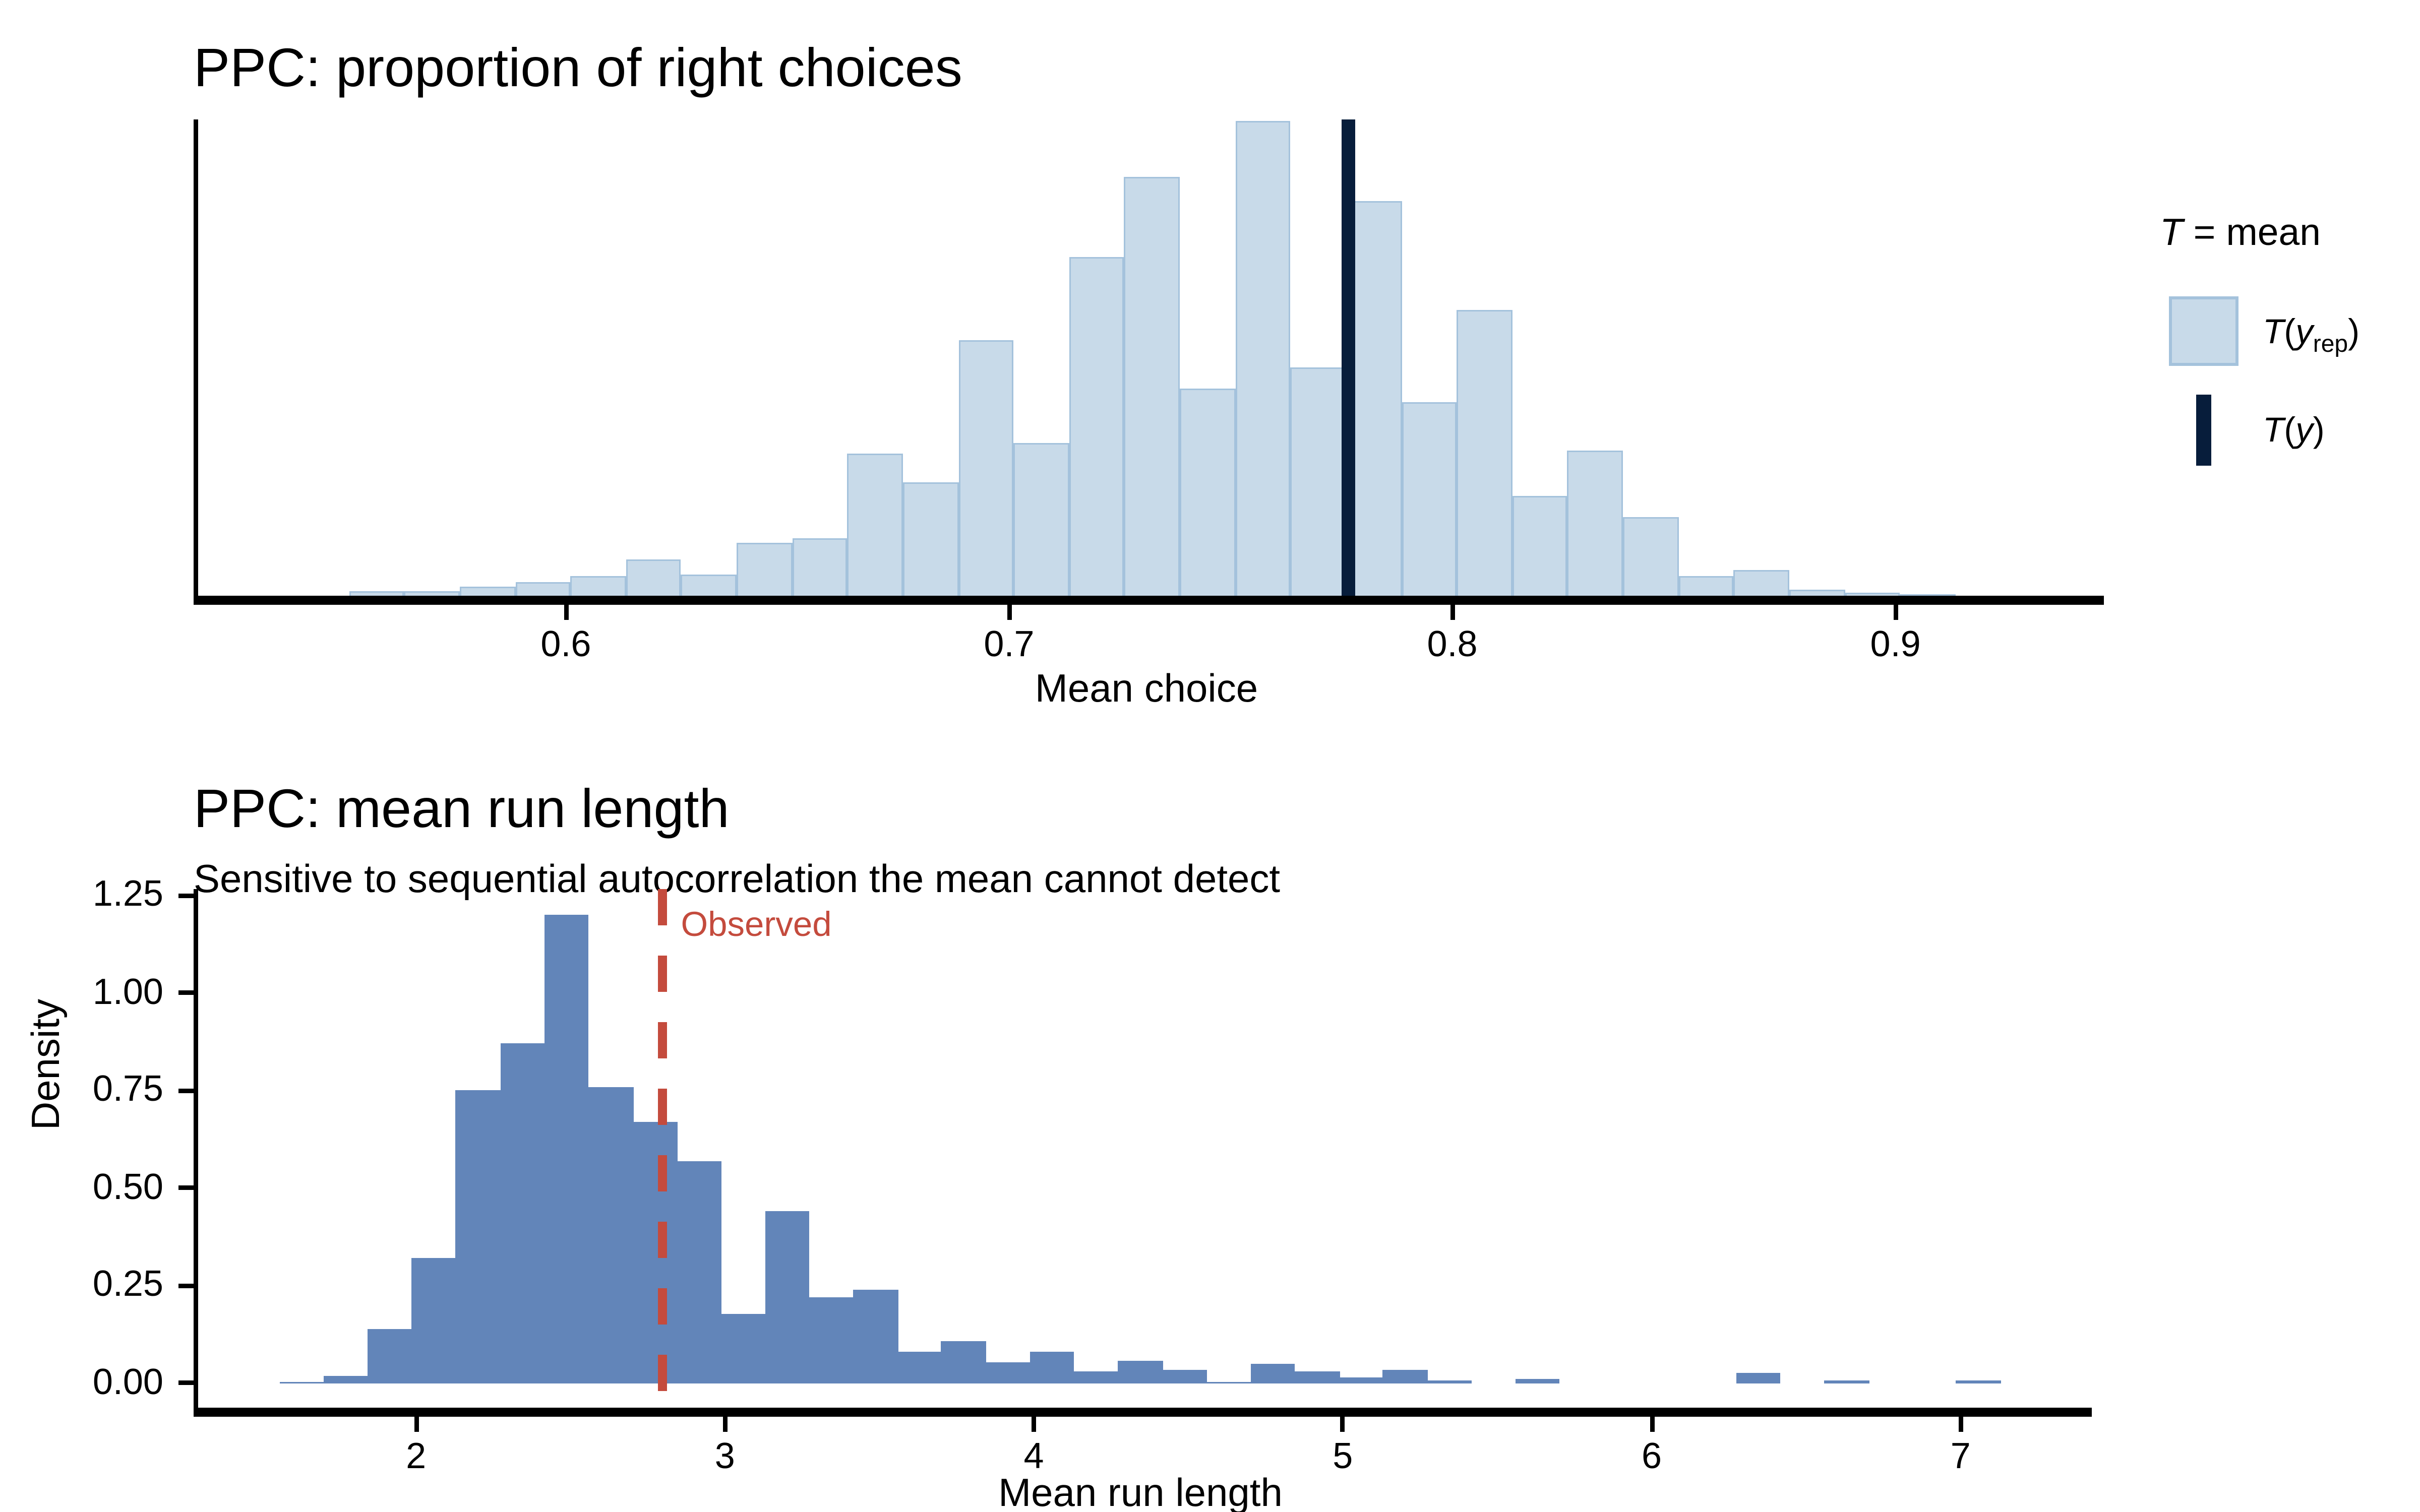 This screenshot has width=2420, height=1512. Describe the element at coordinates (2273, 331) in the screenshot. I see `legend-yrep-T: T` at that location.